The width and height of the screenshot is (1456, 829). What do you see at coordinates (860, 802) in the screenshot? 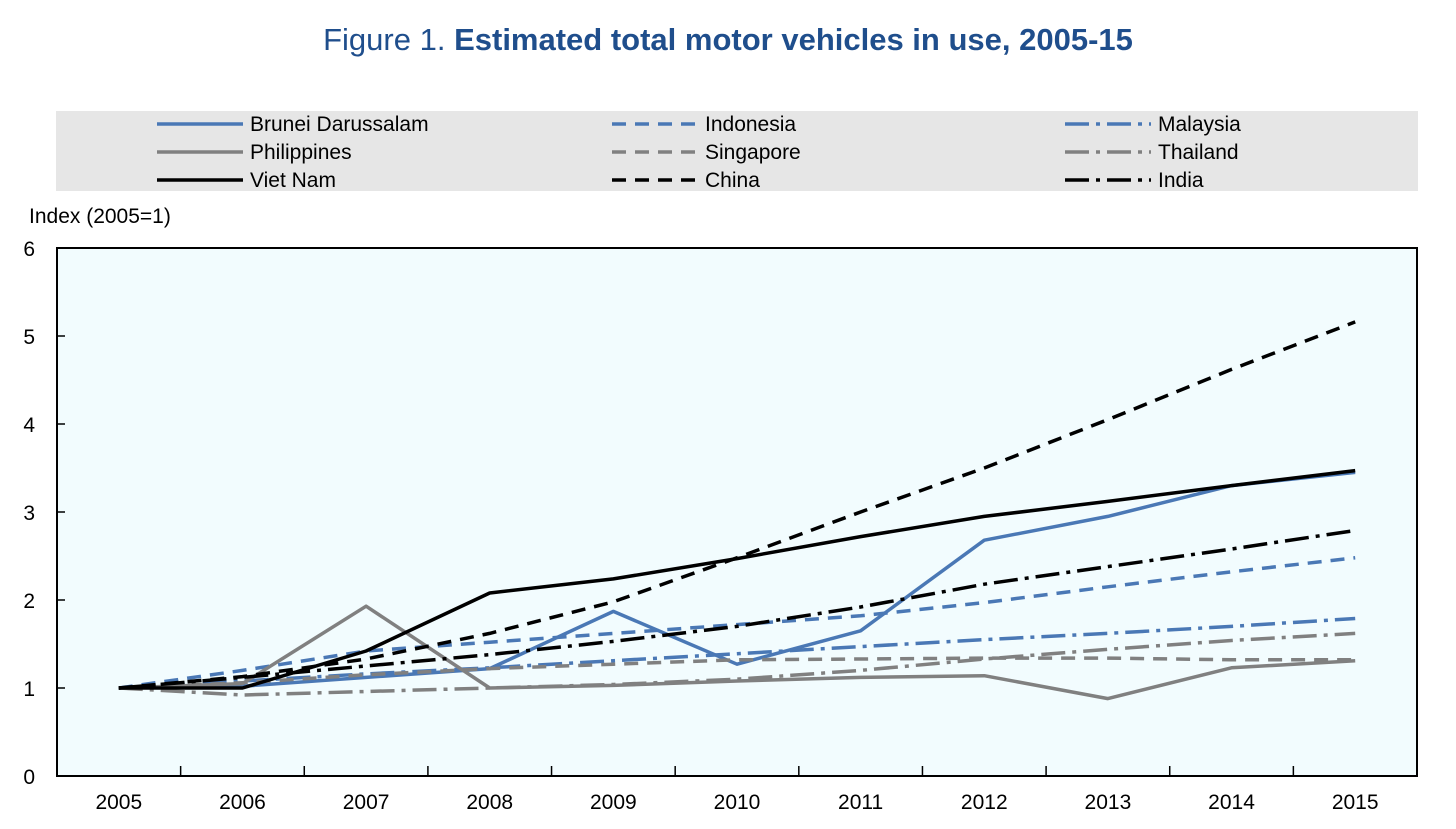
I see `x-tick-label: 2011` at bounding box center [860, 802].